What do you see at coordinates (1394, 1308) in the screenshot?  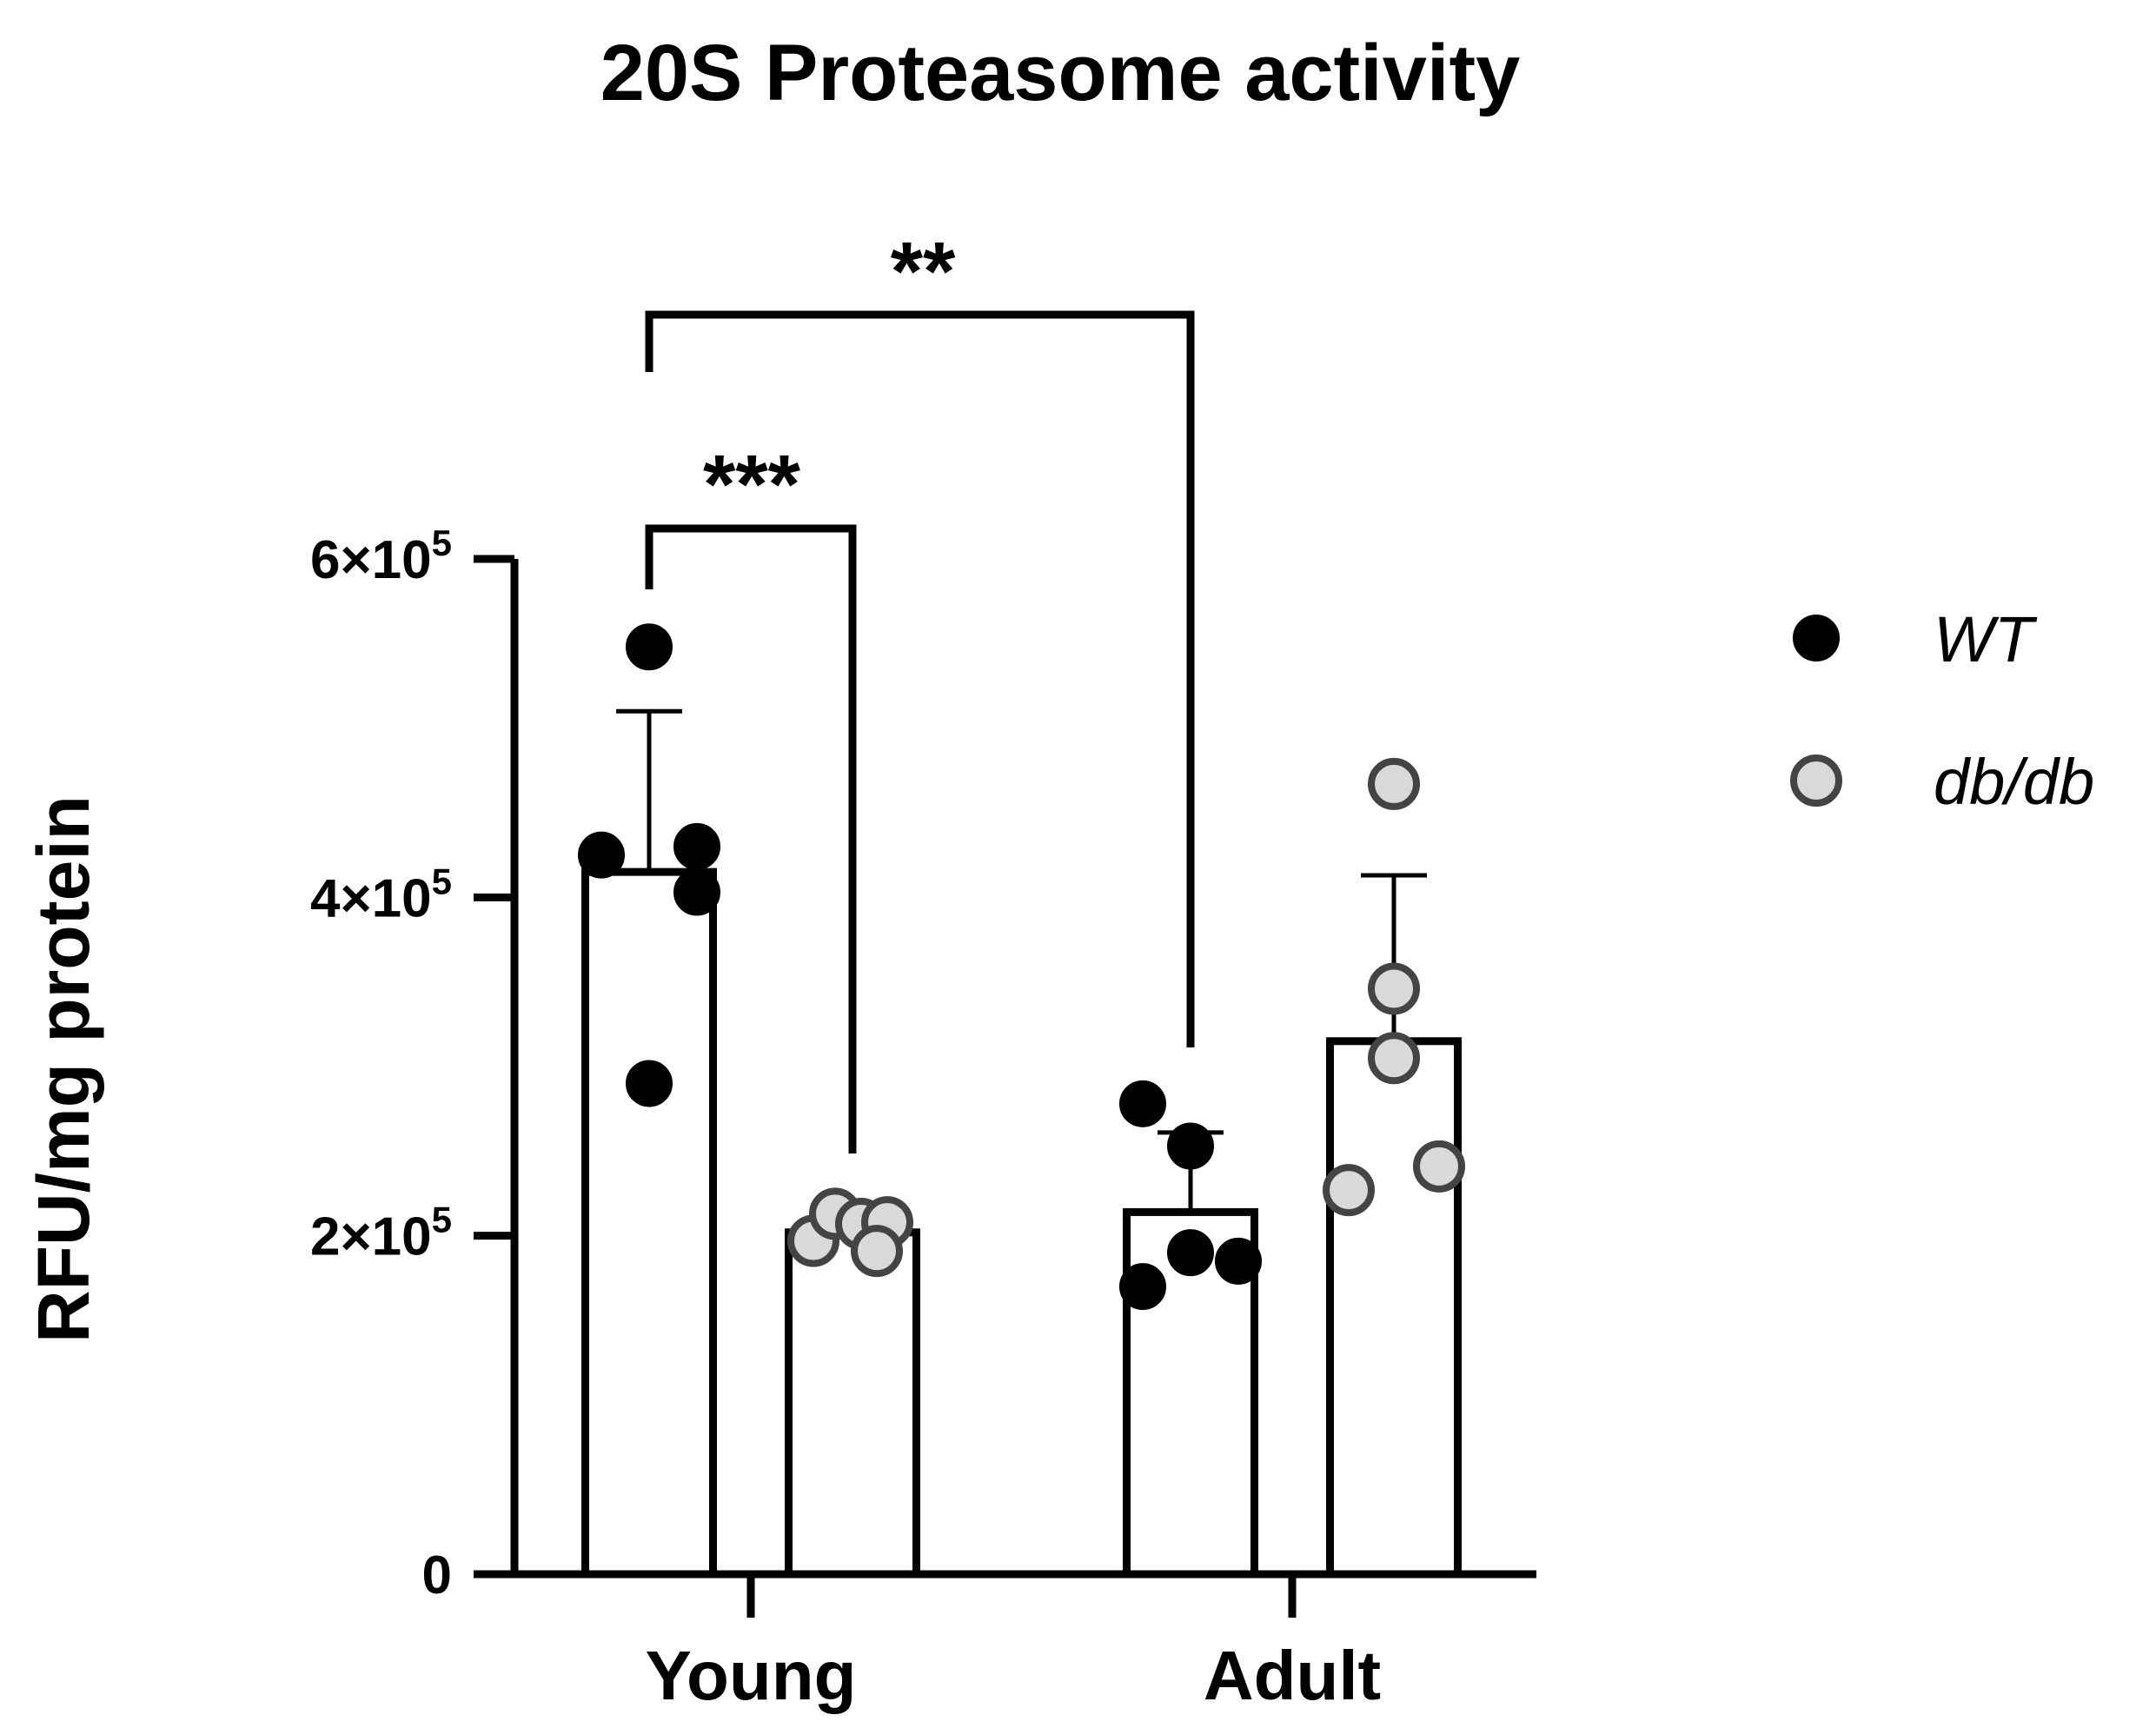 I see `bar-dbdb-adult` at bounding box center [1394, 1308].